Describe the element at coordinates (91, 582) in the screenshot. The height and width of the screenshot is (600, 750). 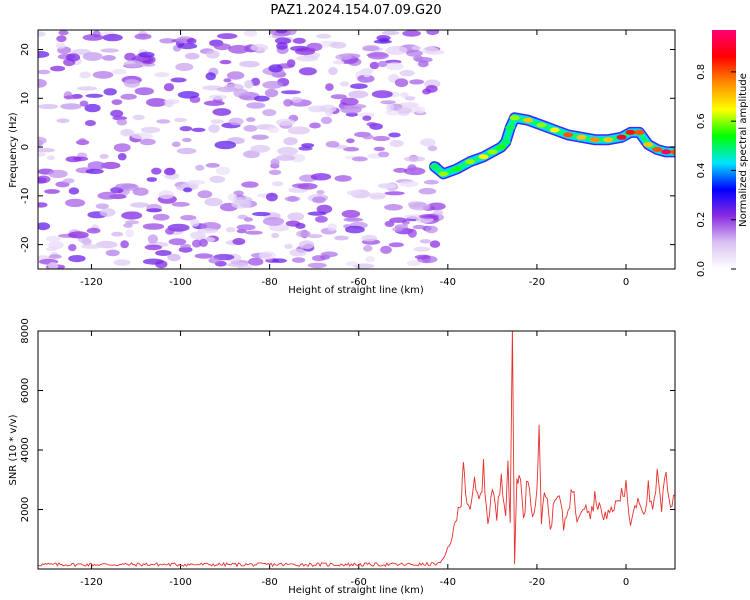
I see `x-tick-label: -120` at that location.